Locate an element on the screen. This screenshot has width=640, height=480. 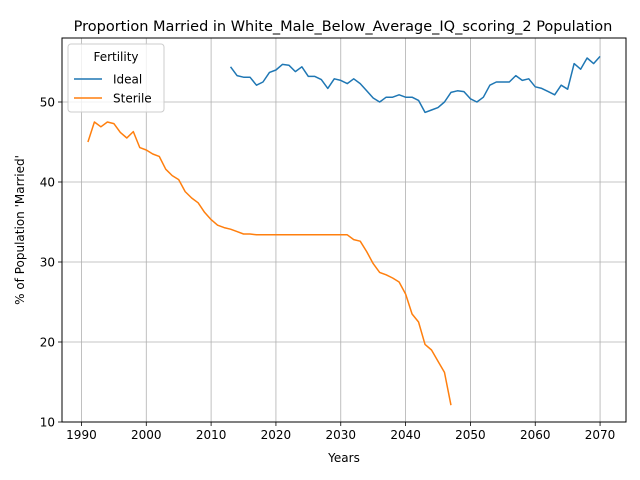
x-tick-label: 2070 is located at coordinates (600, 435).